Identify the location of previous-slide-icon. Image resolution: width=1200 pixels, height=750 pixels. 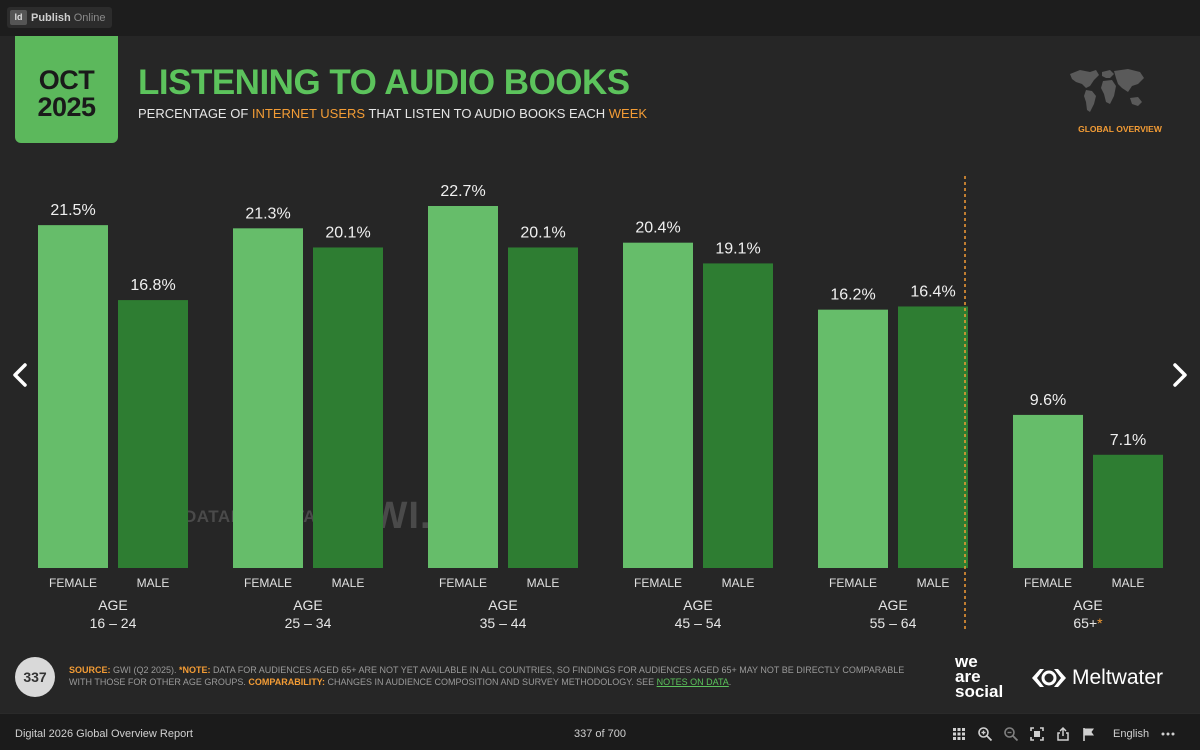
(20, 375).